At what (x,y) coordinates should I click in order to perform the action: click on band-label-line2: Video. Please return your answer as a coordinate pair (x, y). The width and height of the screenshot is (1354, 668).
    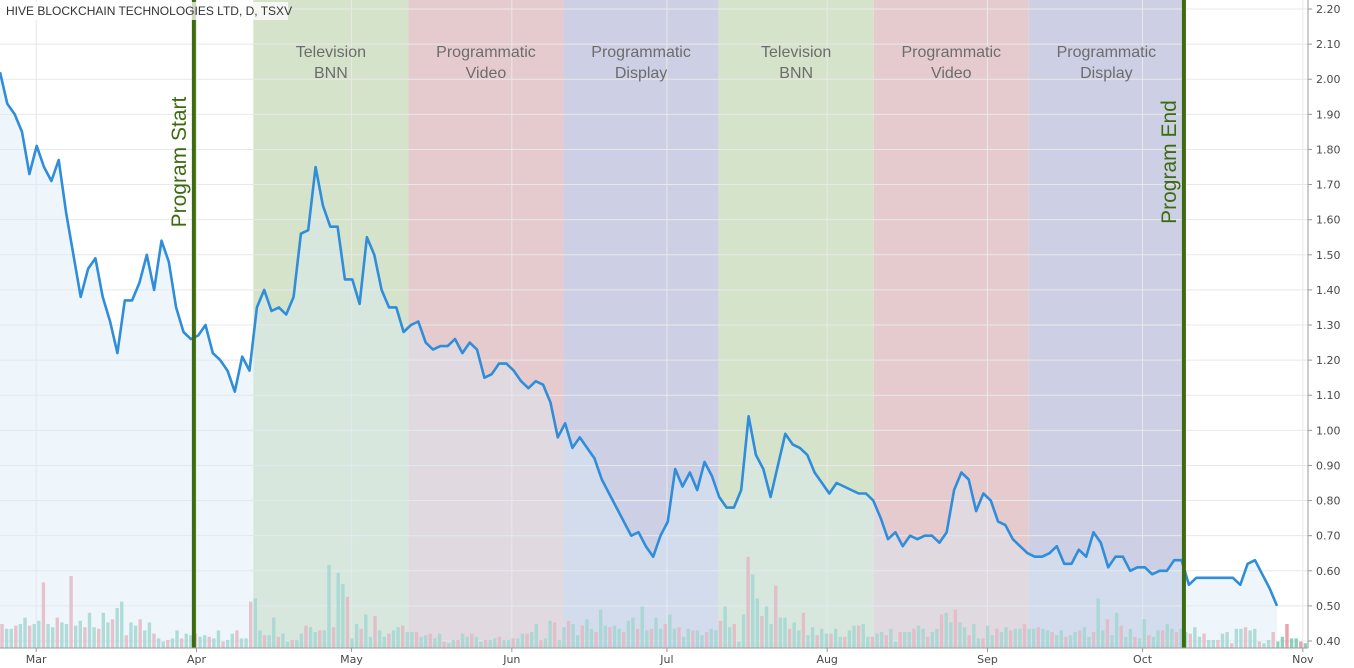
    Looking at the image, I should click on (951, 73).